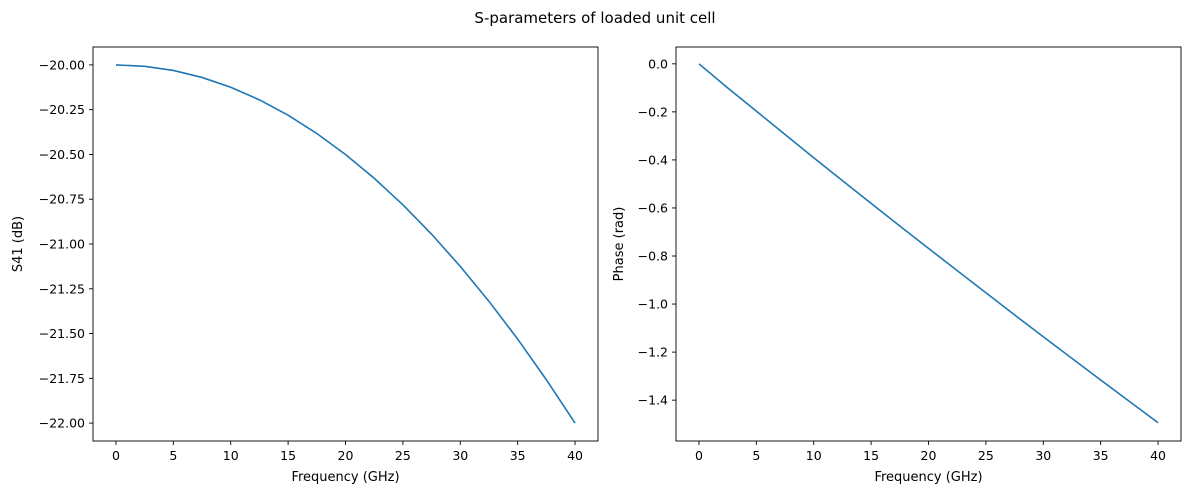  I want to click on phase-y-tick-label: −0.6, so click(653, 207).